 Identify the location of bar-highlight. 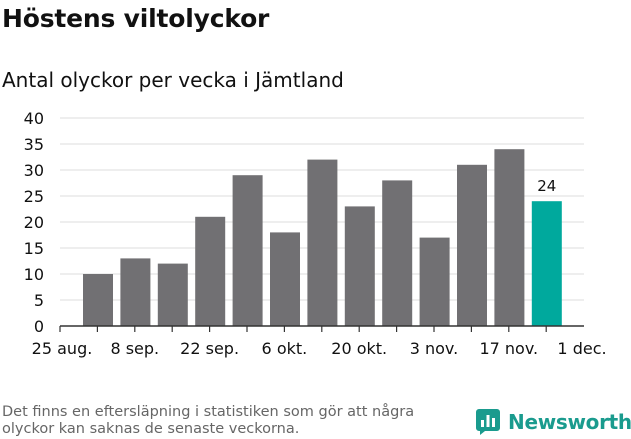
(546, 263).